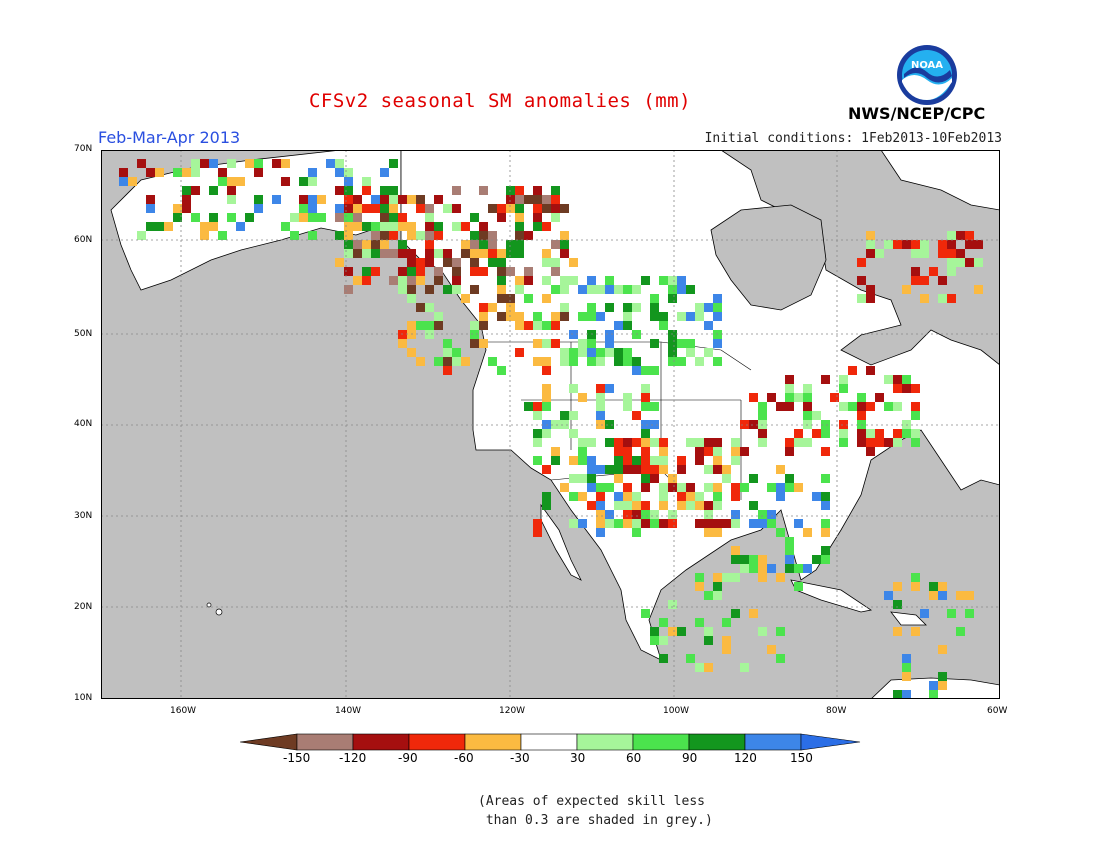 The height and width of the screenshot is (850, 1100). Describe the element at coordinates (745, 758) in the screenshot. I see `legend-label-120: 120` at that location.